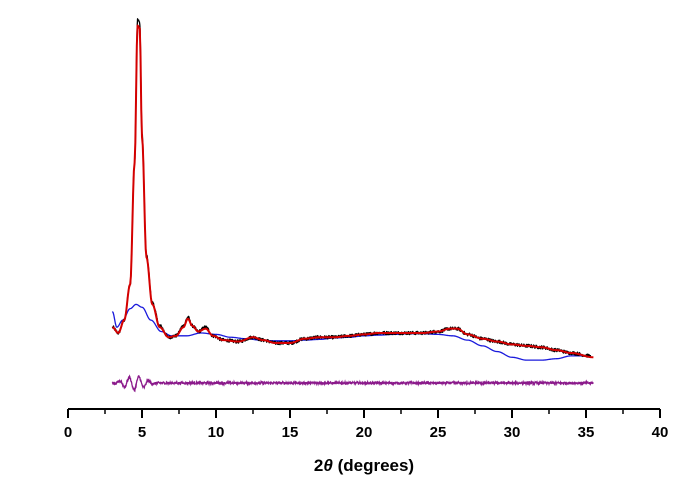 This screenshot has height=487, width=694. What do you see at coordinates (586, 432) in the screenshot?
I see `x-tick-label: 35` at bounding box center [586, 432].